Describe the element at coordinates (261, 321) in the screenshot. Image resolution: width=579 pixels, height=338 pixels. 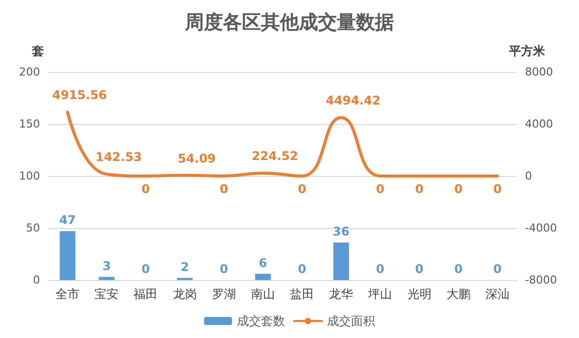
I see `legend-label: 成交套数` at that location.